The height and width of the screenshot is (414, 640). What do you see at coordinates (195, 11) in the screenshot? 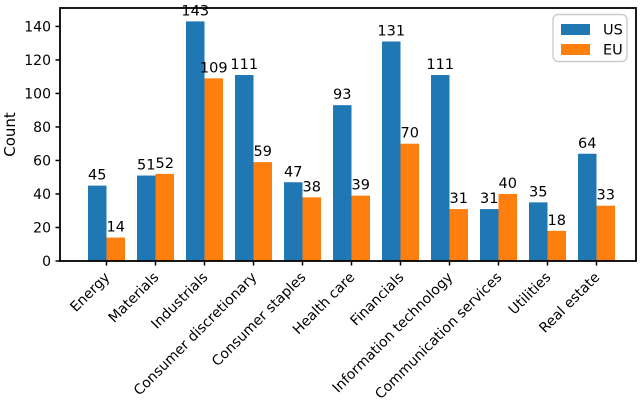
I see `value-label-us-industrials: 143` at bounding box center [195, 11].